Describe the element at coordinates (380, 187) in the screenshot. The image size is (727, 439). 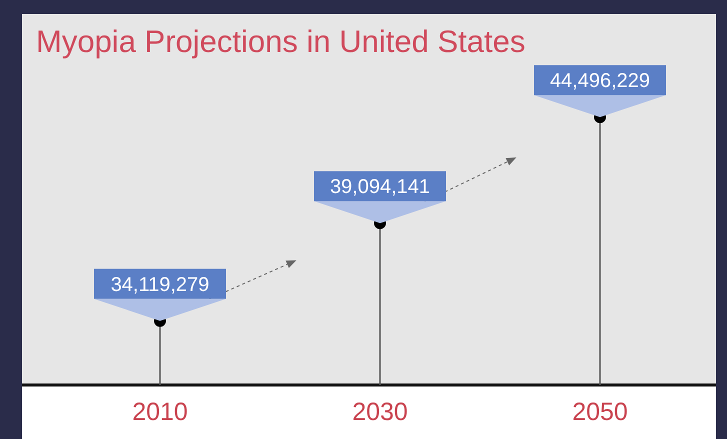
I see `data-label: 39,094,141` at that location.